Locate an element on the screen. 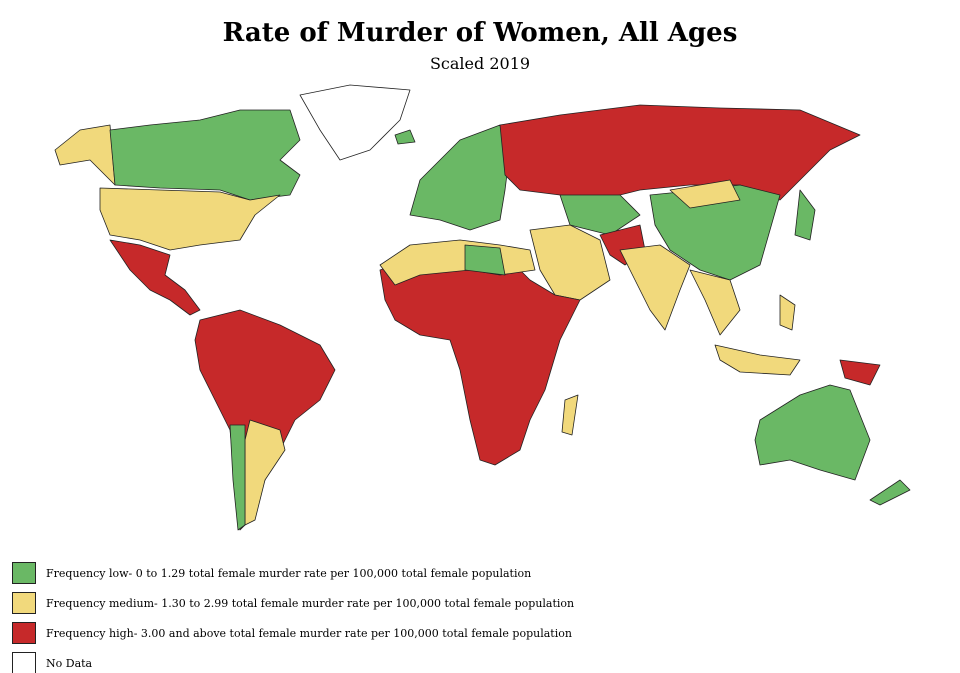 Image resolution: width=960 pixels, height=673 pixels. legend-item: No Data is located at coordinates (293, 660).